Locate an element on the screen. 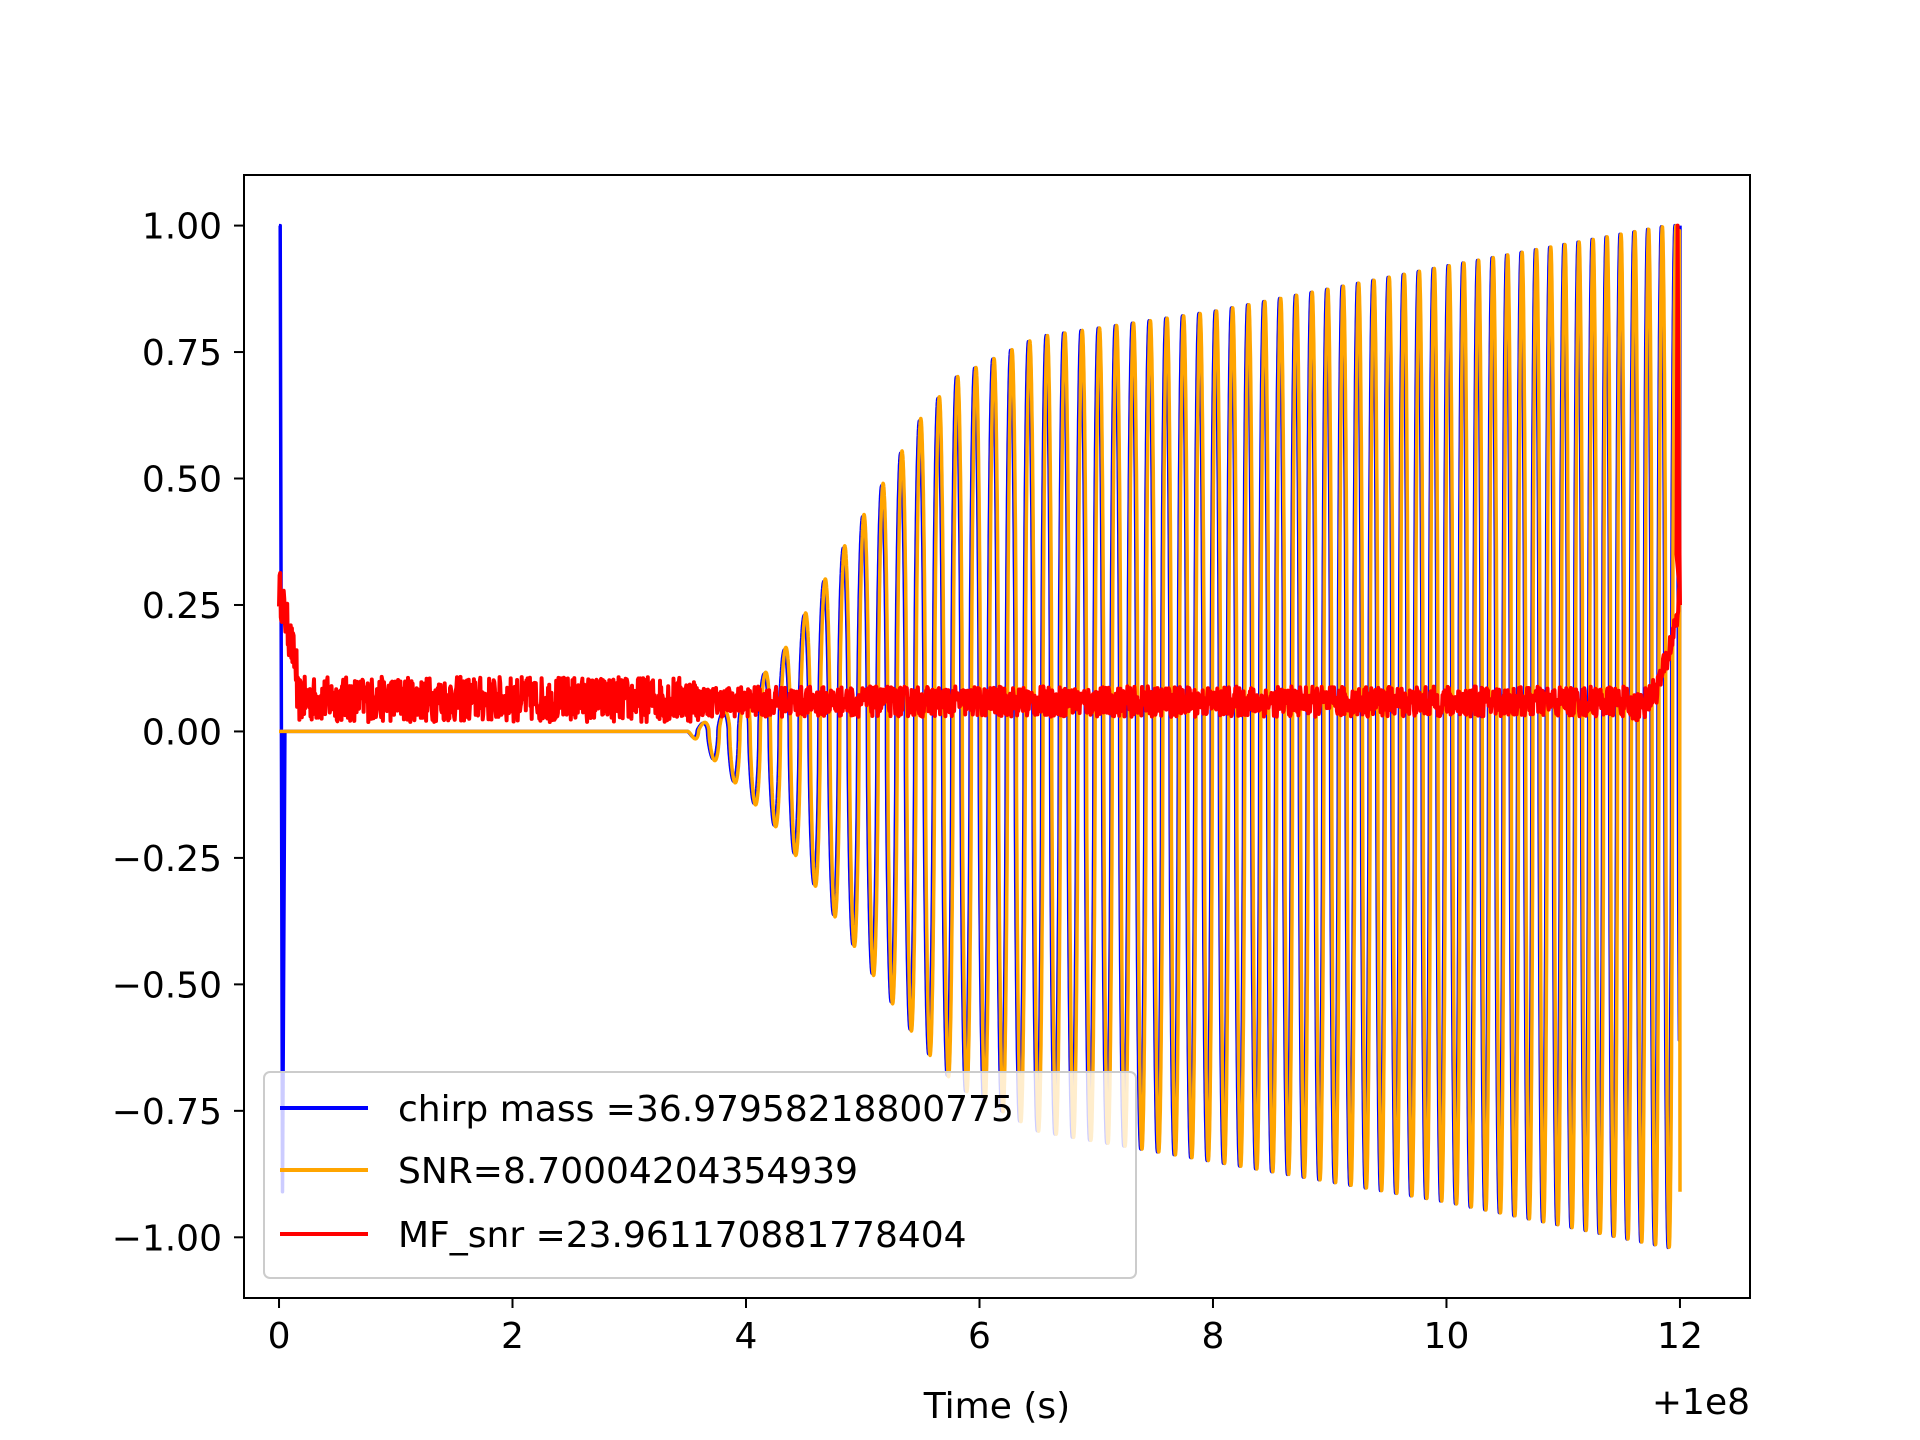 This screenshot has width=1920, height=1440. y-tick-label: 0.00 is located at coordinates (182, 732).